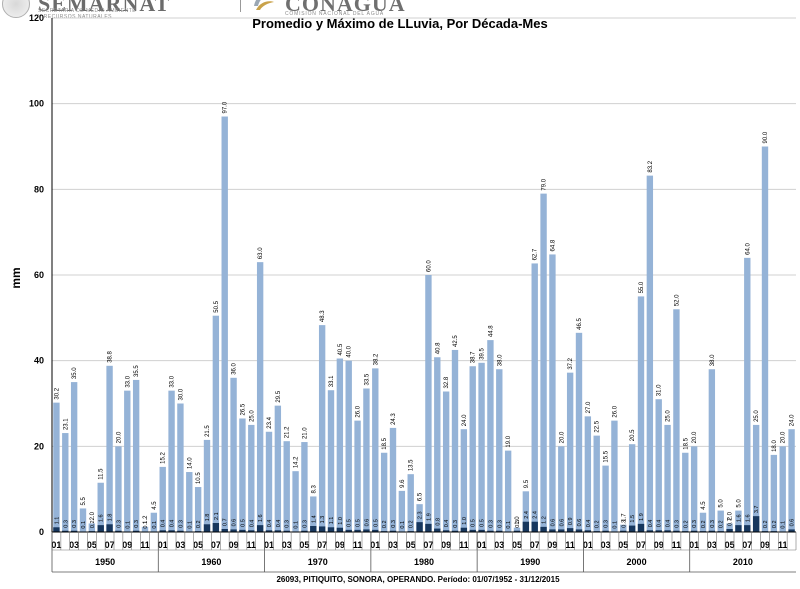 Image resolution: width=800 pixels, height=589 pixels. I want to click on max-value-label: 33.1, so click(332, 381).